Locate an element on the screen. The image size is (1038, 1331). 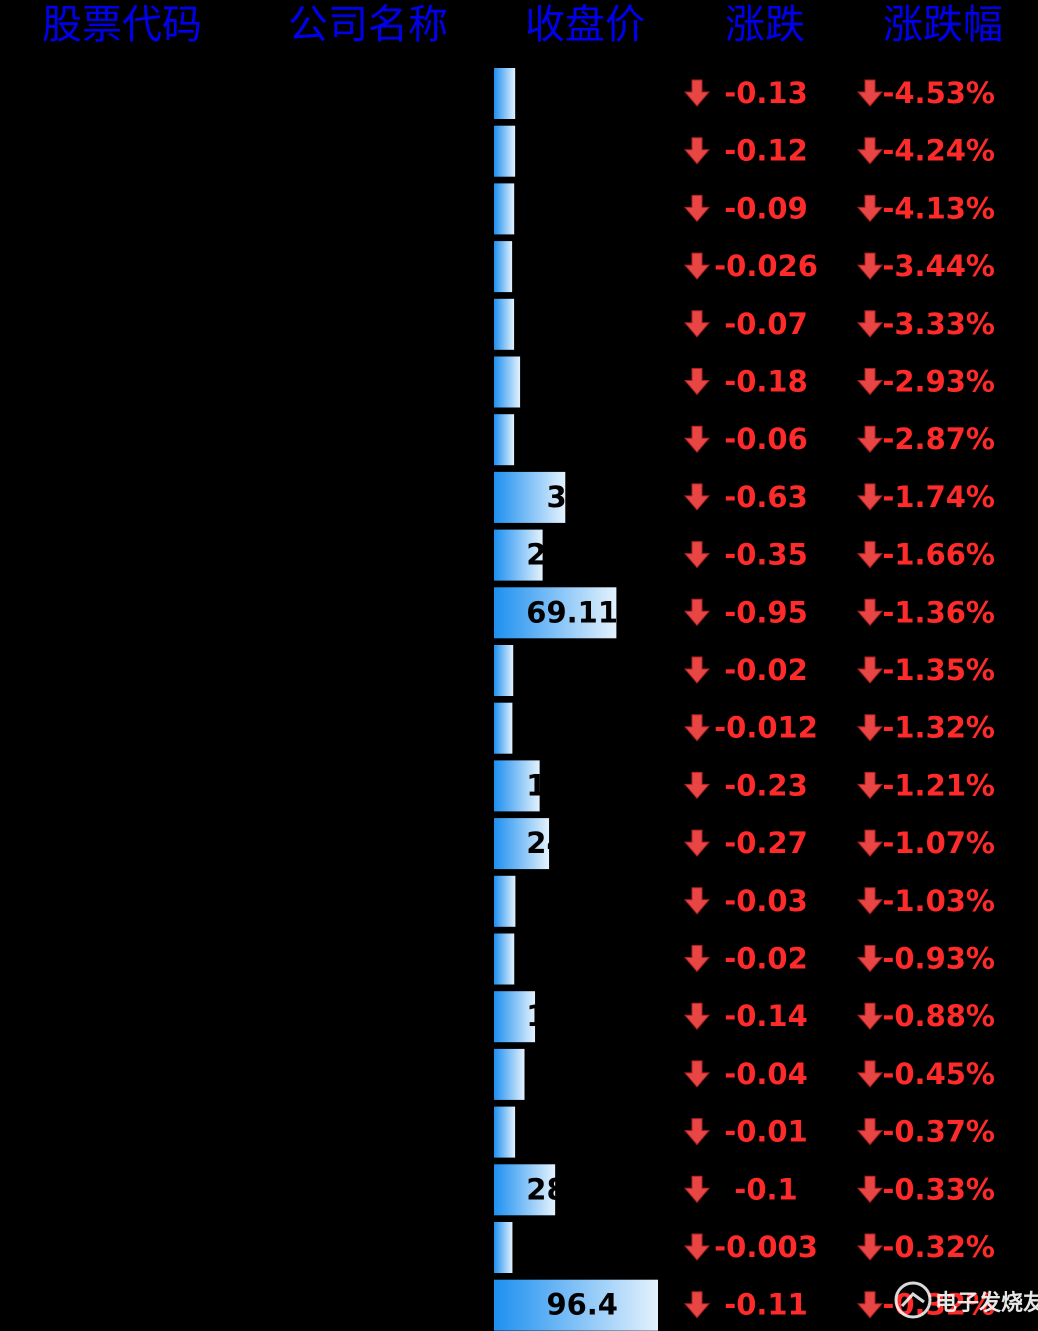
change-pct: -2.87% is located at coordinates (938, 439).